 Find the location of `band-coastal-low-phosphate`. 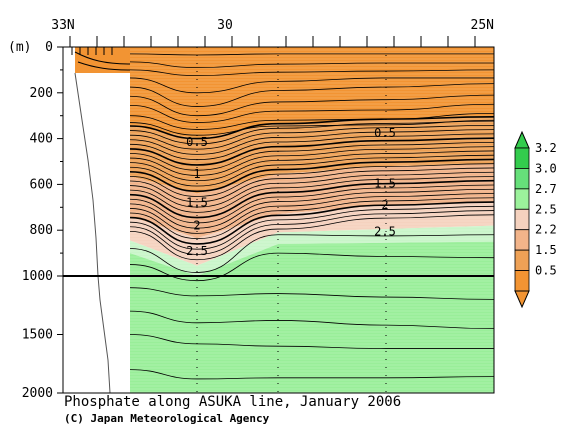

band-coastal-low-phosphate is located at coordinates (102, 60).